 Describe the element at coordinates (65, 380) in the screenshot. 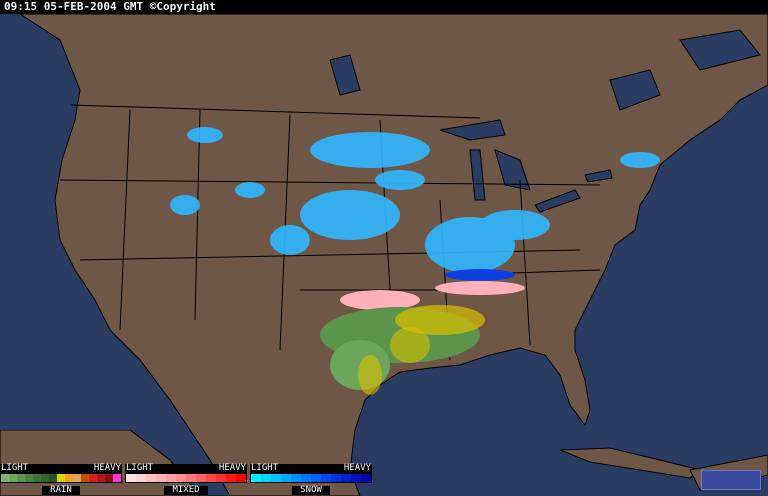

I see `mexico-gulf-ocean` at that location.